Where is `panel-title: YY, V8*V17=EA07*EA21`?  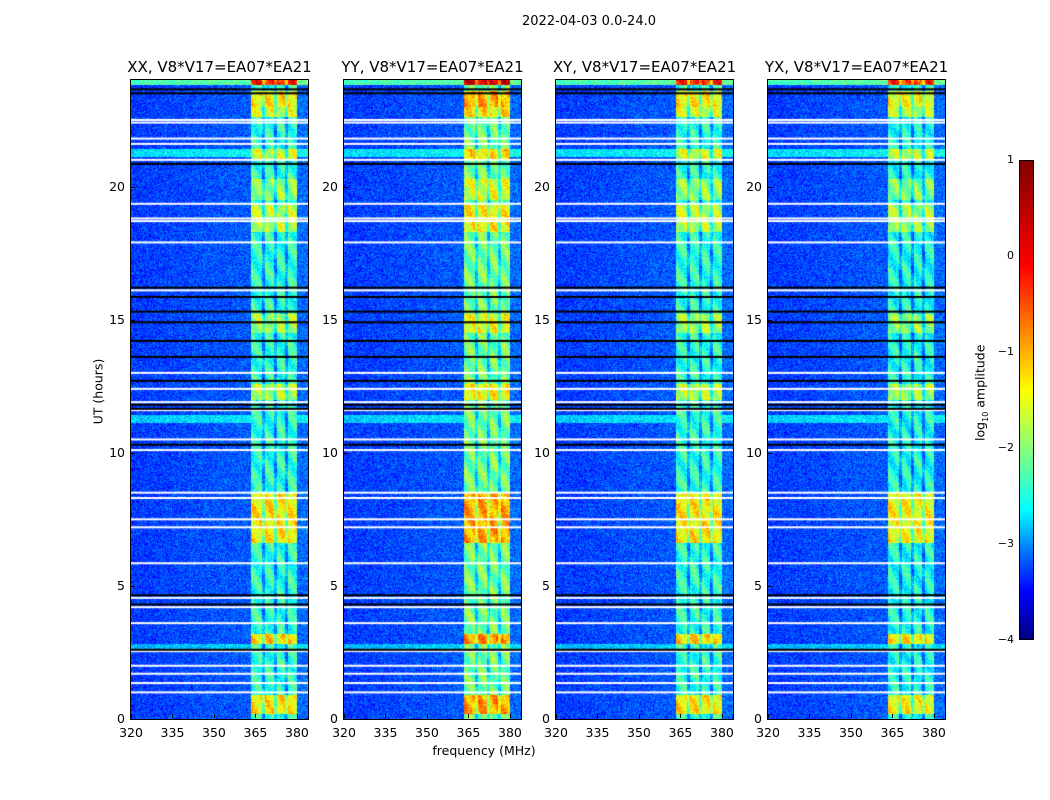
panel-title: YY, V8*V17=EA07*EA21 is located at coordinates (432, 67).